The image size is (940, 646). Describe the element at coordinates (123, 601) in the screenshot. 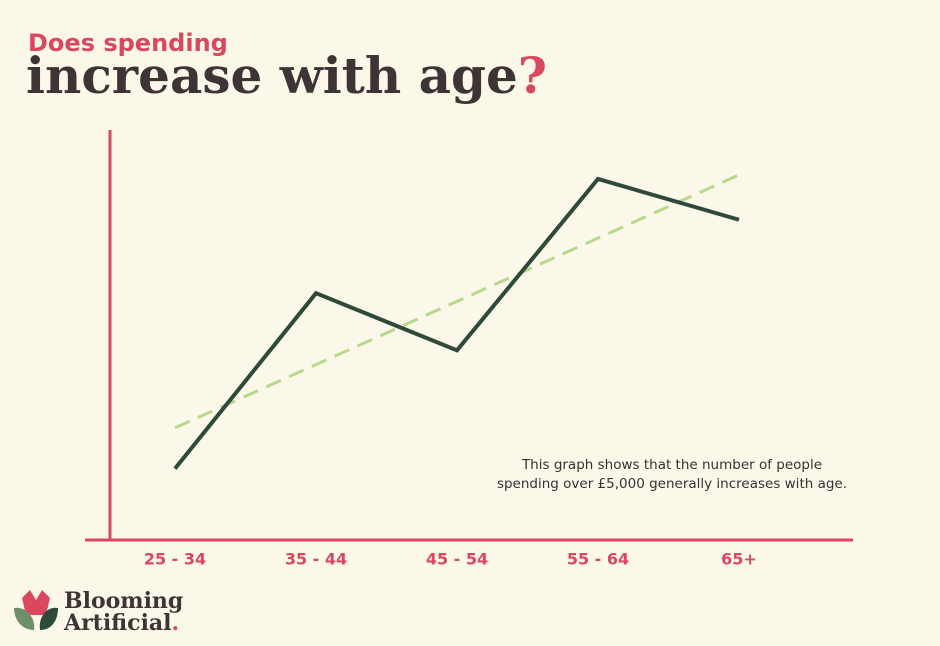

I see `brand-name: Blooming` at that location.